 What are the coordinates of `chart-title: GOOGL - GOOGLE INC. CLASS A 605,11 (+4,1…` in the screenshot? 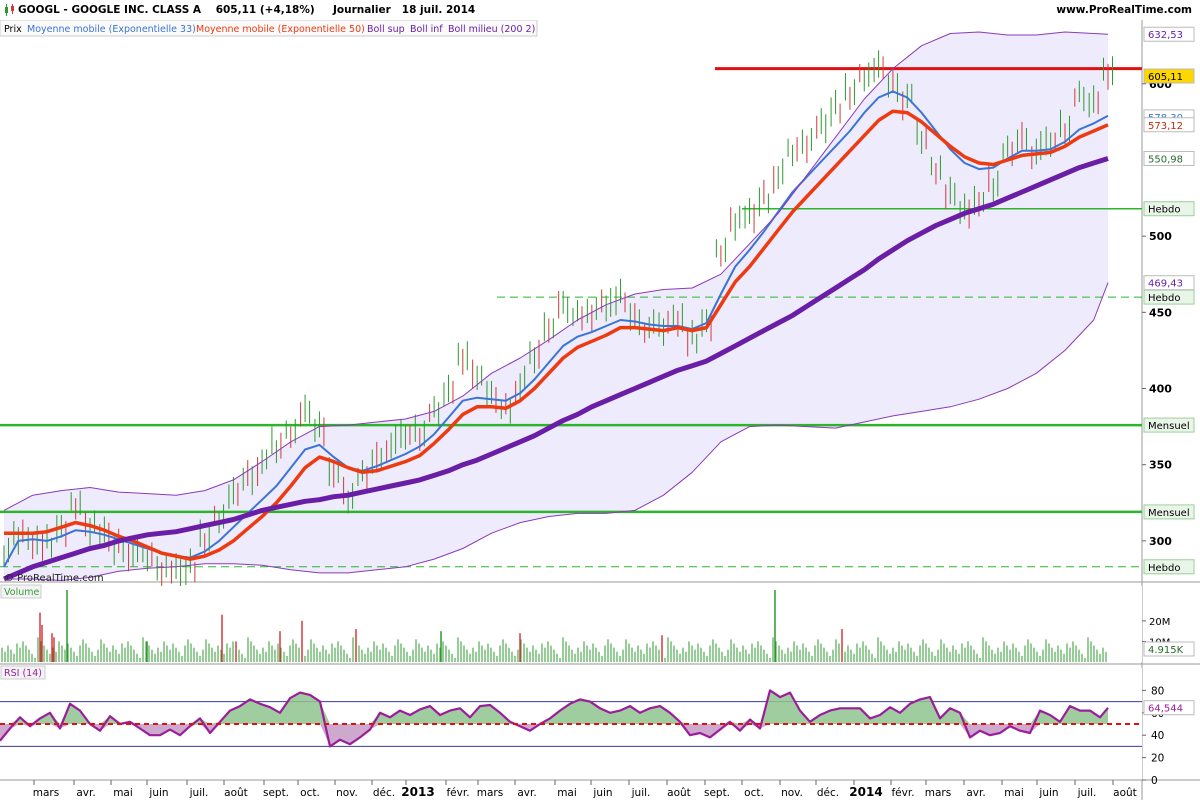 It's located at (246, 10).